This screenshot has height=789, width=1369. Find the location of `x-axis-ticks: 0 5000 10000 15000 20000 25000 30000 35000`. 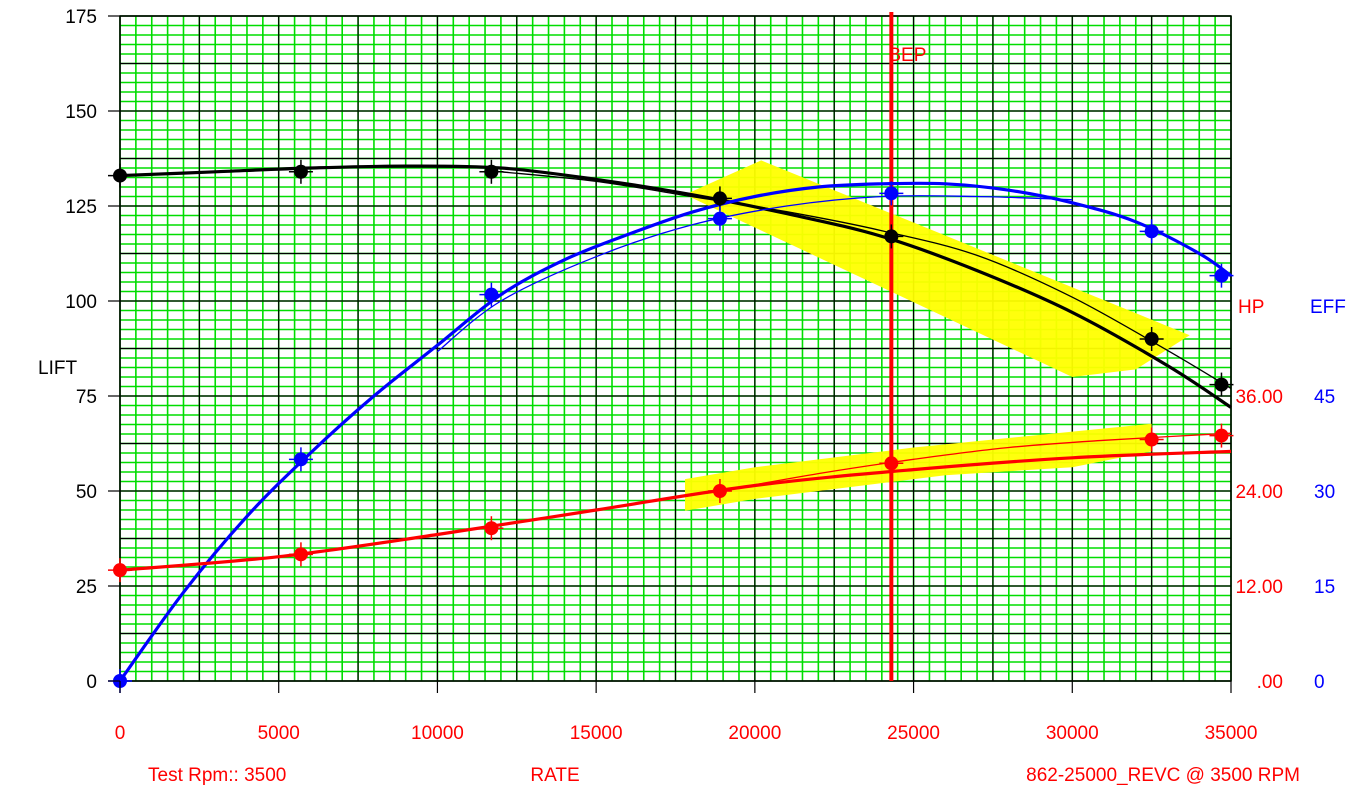

x-axis-ticks: 0 5000 10000 15000 20000 25000 30000 35000 is located at coordinates (686, 712).